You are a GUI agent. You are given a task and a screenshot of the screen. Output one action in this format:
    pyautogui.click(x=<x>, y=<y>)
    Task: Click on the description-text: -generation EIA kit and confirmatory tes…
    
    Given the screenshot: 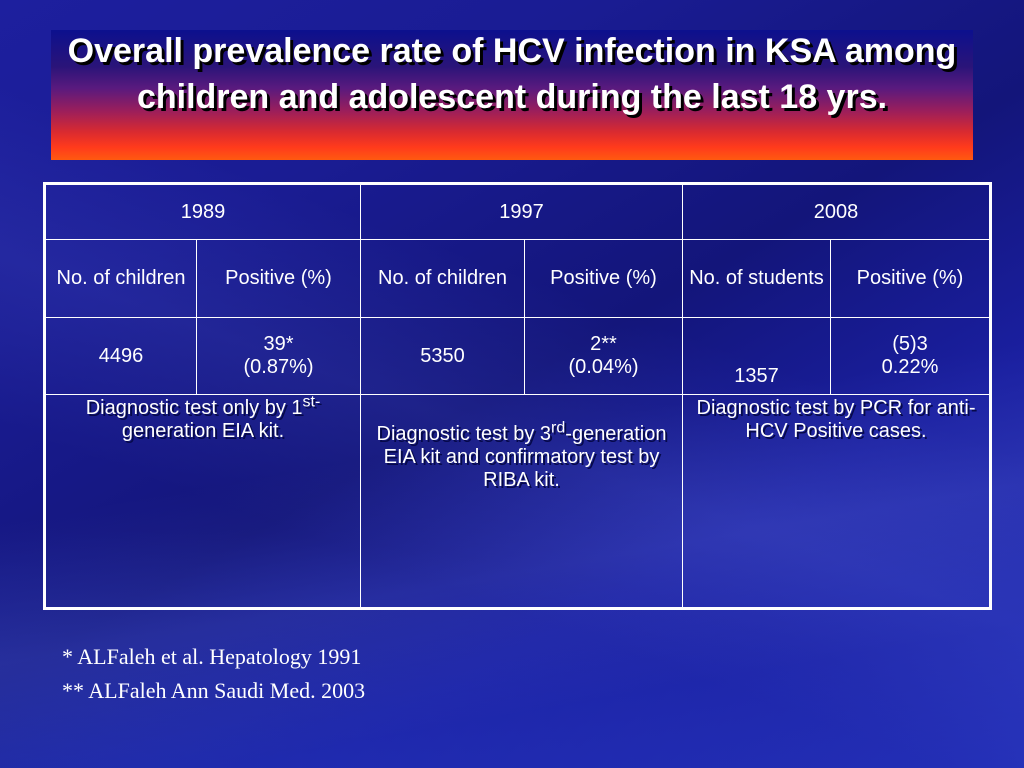 What is the action you would take?
    pyautogui.click(x=525, y=457)
    